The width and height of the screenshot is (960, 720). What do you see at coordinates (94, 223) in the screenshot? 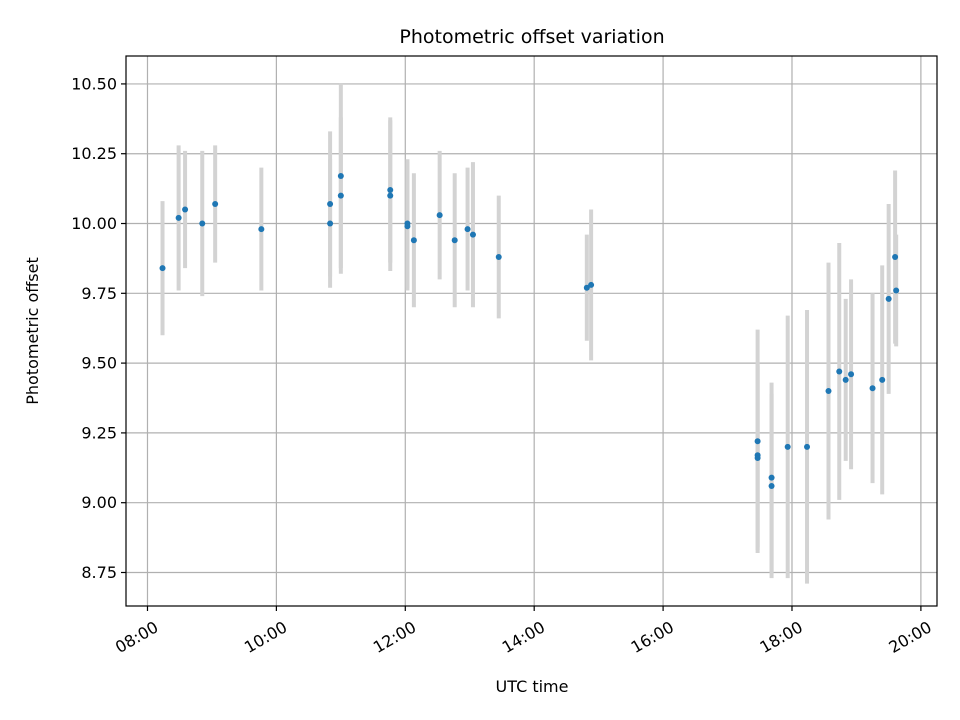
I see `y-tick-label: 10.00` at bounding box center [94, 223].